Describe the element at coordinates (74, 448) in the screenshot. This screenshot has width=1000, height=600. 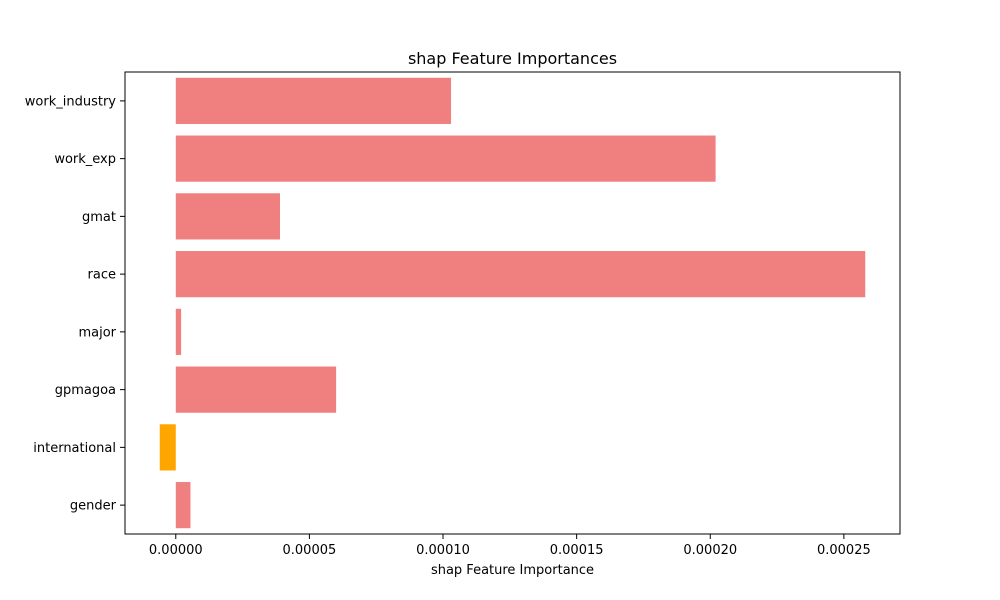
I see `y-tick-label: international` at that location.